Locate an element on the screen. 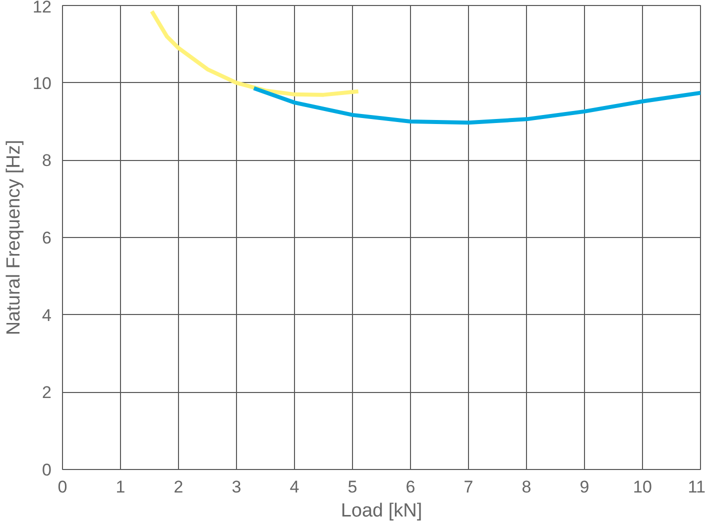  y-tick-label: 6 is located at coordinates (47, 238).